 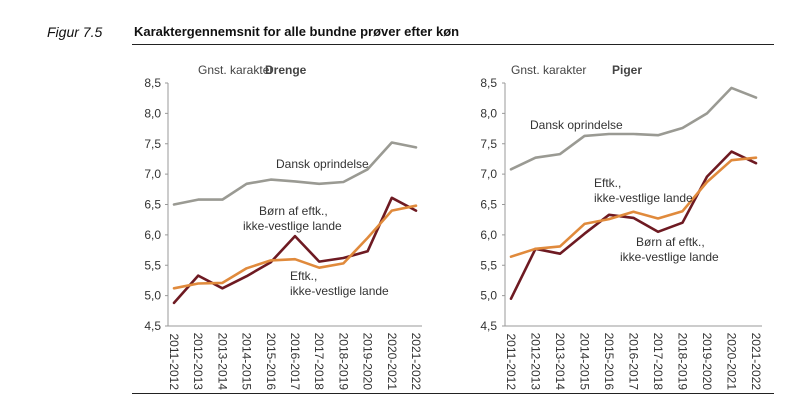 What do you see at coordinates (303, 276) in the screenshot?
I see `drenge-annotation-3: Eftk.,` at bounding box center [303, 276].